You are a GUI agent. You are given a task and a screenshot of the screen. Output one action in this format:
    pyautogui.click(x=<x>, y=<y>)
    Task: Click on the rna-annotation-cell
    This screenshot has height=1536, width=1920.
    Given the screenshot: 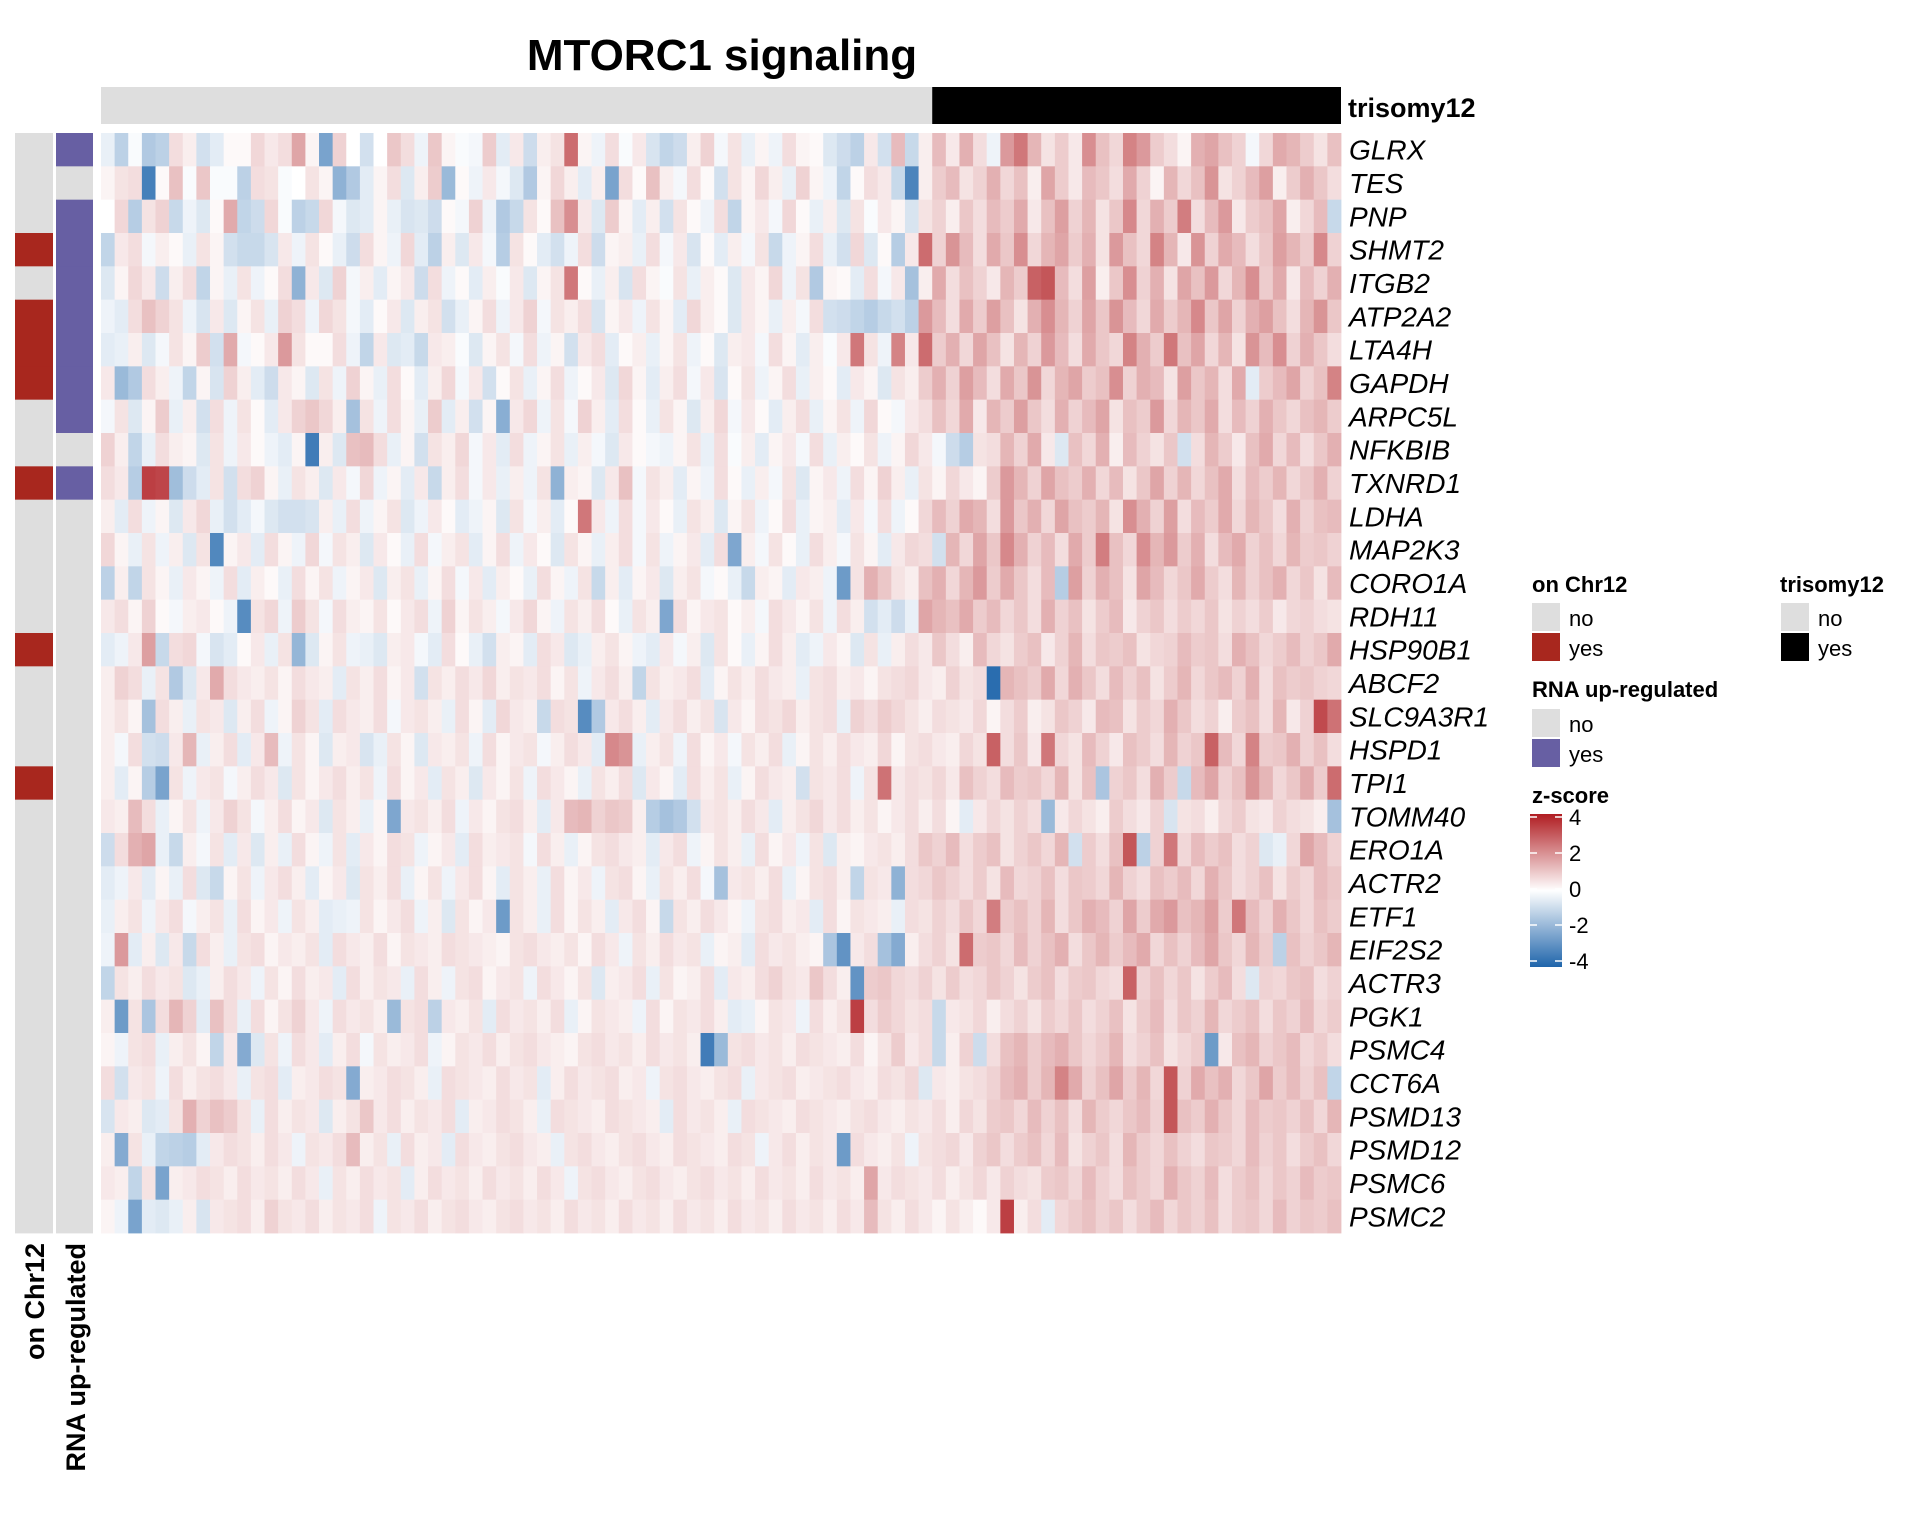 What is the action you would take?
    pyautogui.click(x=74, y=350)
    